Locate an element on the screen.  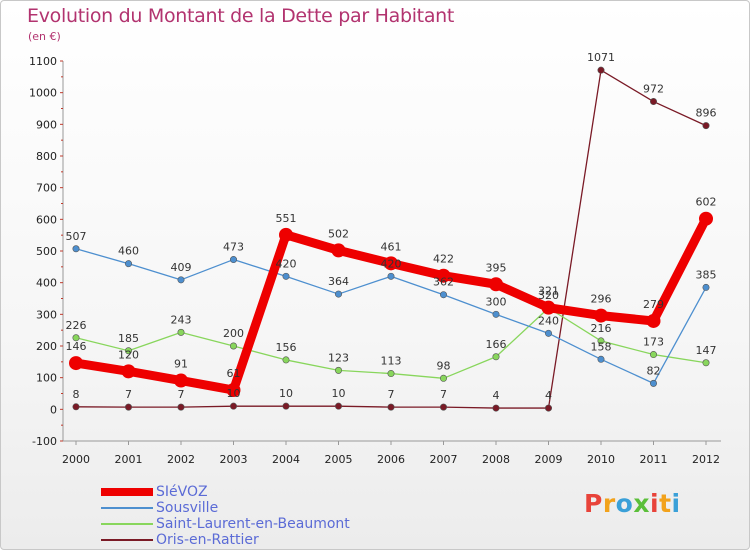
data-label: 240 is located at coordinates (548, 320).